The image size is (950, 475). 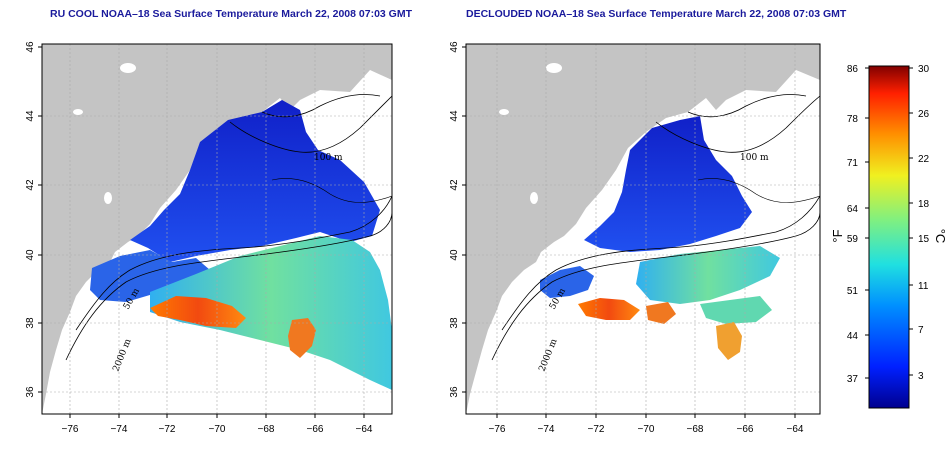 I want to click on left-lon-tick-label: −64, so click(x=364, y=429).